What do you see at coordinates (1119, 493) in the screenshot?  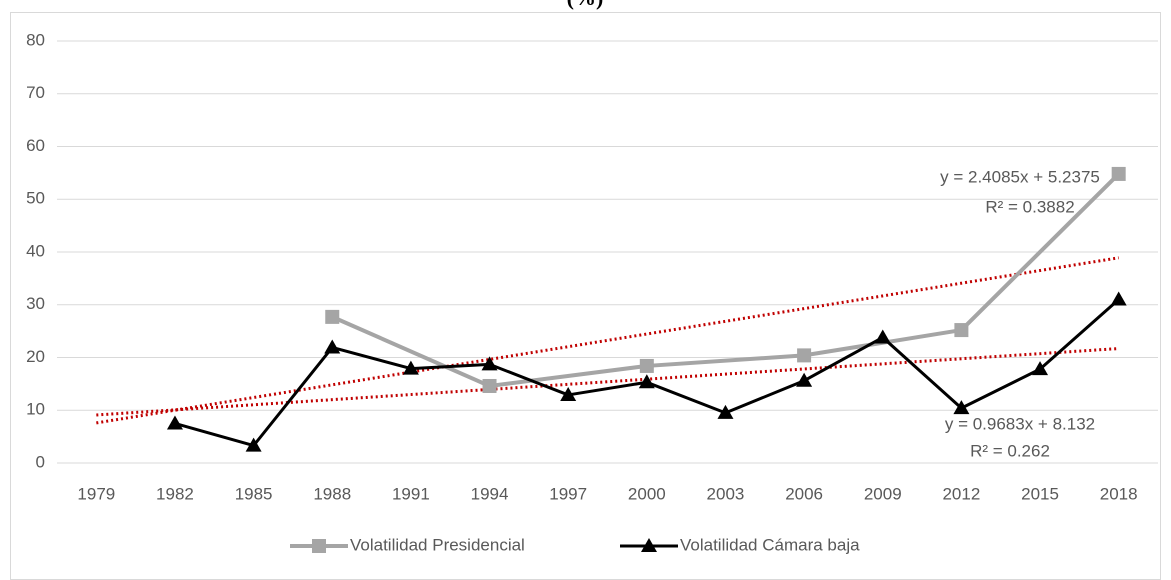 I see `x-tick-label: 2018` at bounding box center [1119, 493].